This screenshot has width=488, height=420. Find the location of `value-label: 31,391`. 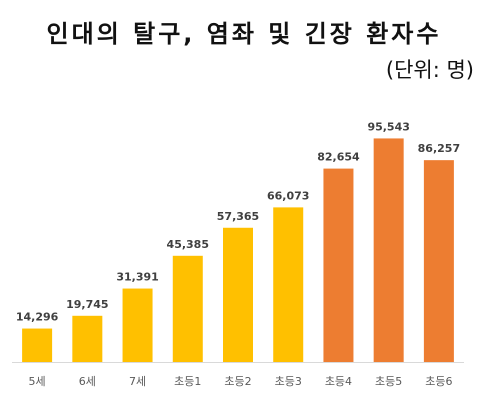

value-label: 31,391 is located at coordinates (137, 277).